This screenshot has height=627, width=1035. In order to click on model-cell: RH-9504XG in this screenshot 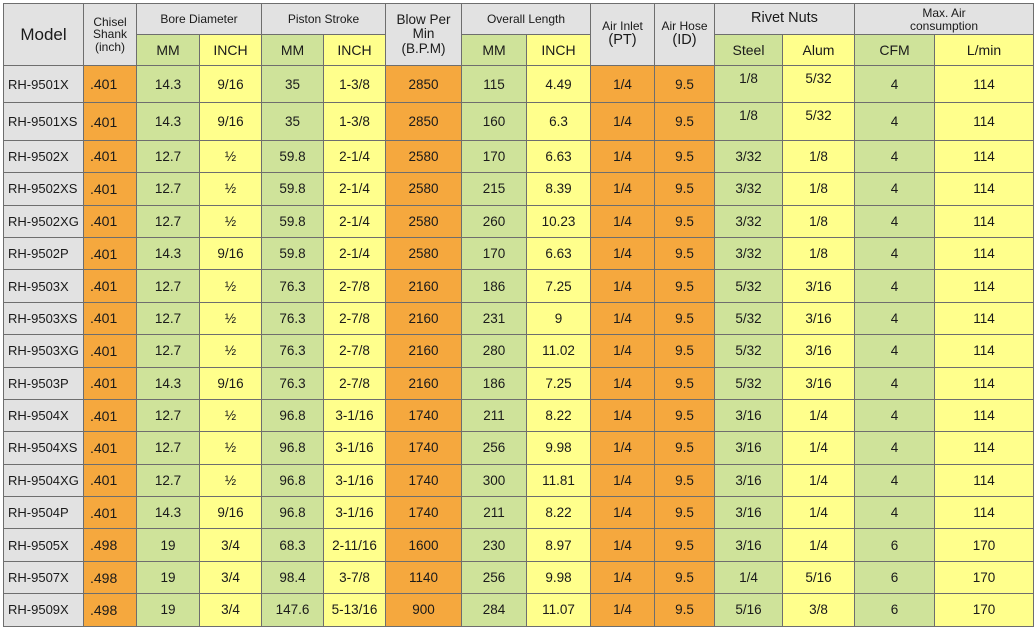, I will do `click(43, 480)`.